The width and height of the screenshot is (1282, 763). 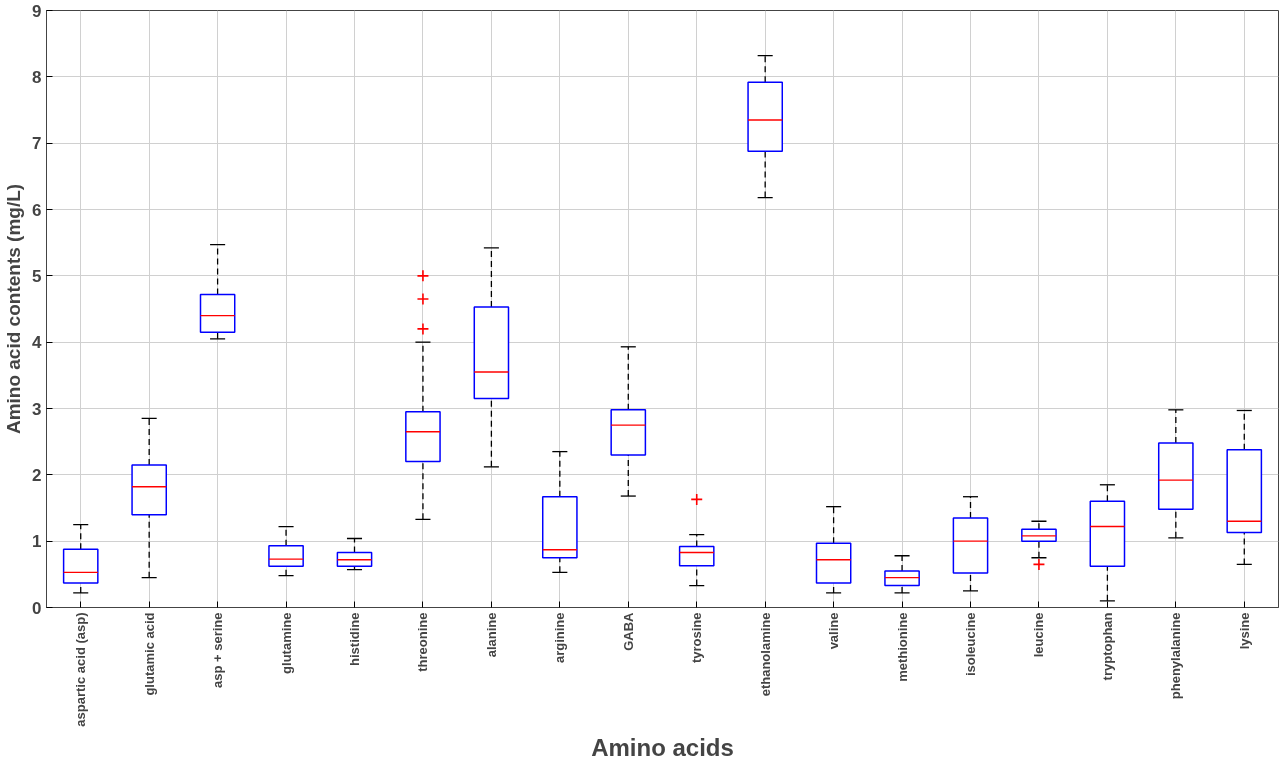 What do you see at coordinates (14, 309) in the screenshot?
I see `y-axis-title: Amino acid contents (mg/L)` at bounding box center [14, 309].